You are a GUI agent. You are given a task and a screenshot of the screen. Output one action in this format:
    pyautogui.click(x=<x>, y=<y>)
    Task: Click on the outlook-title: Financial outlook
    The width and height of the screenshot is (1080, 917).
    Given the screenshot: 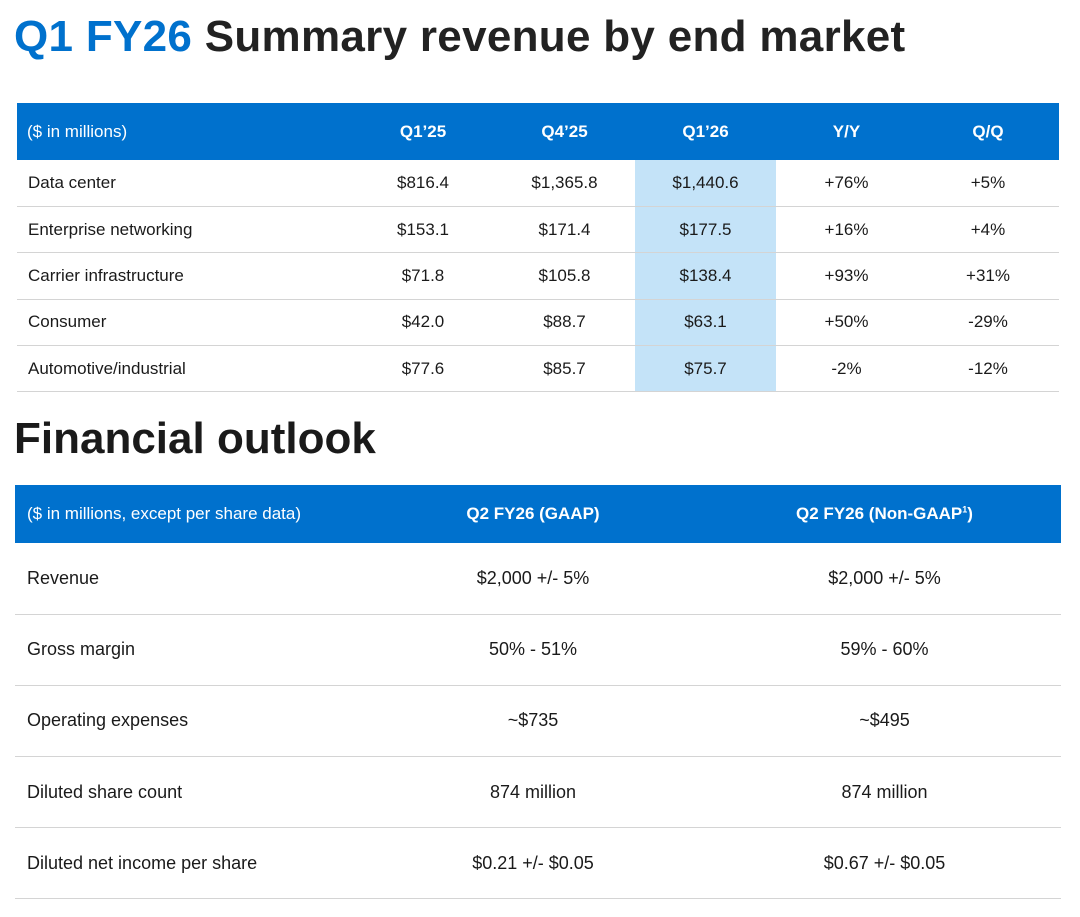 What is the action you would take?
    pyautogui.click(x=195, y=438)
    